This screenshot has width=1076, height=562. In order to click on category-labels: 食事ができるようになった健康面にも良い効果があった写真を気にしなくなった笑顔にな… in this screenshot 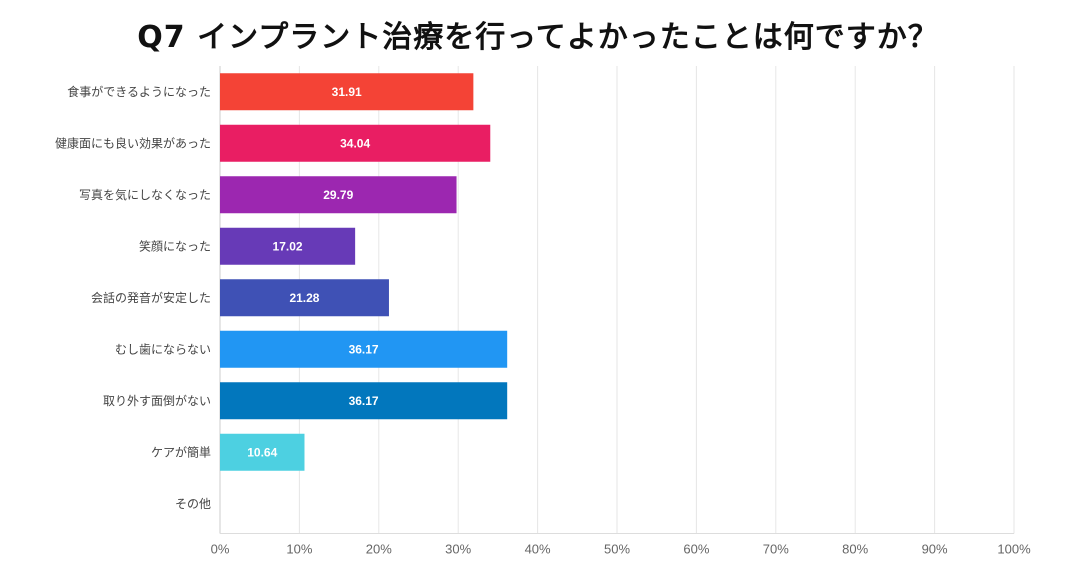, I will do `click(133, 297)`.